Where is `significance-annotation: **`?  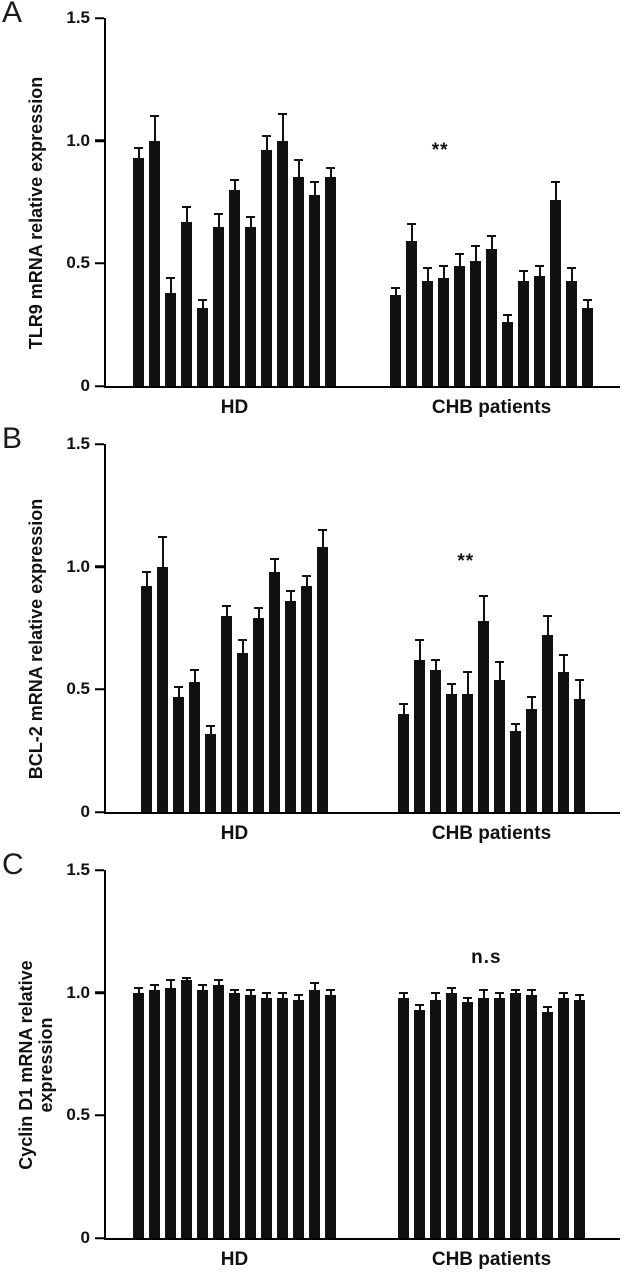
significance-annotation: ** is located at coordinates (440, 150).